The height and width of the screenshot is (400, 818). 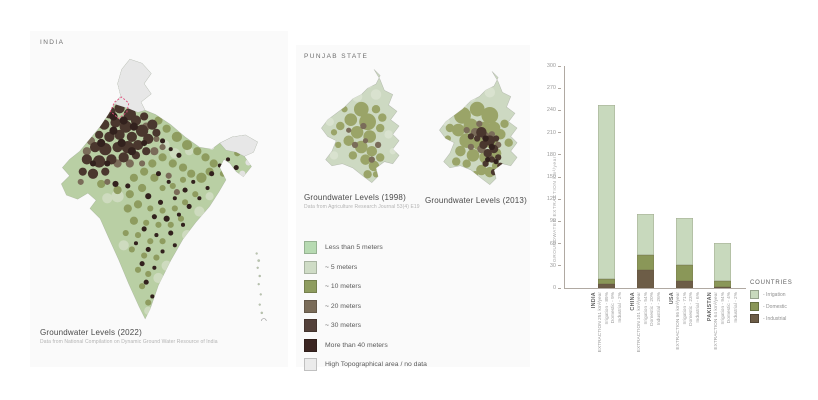 What do you see at coordinates (336, 56) in the screenshot?
I see `punjab-panel-title: PUNJAB STATE` at bounding box center [336, 56].